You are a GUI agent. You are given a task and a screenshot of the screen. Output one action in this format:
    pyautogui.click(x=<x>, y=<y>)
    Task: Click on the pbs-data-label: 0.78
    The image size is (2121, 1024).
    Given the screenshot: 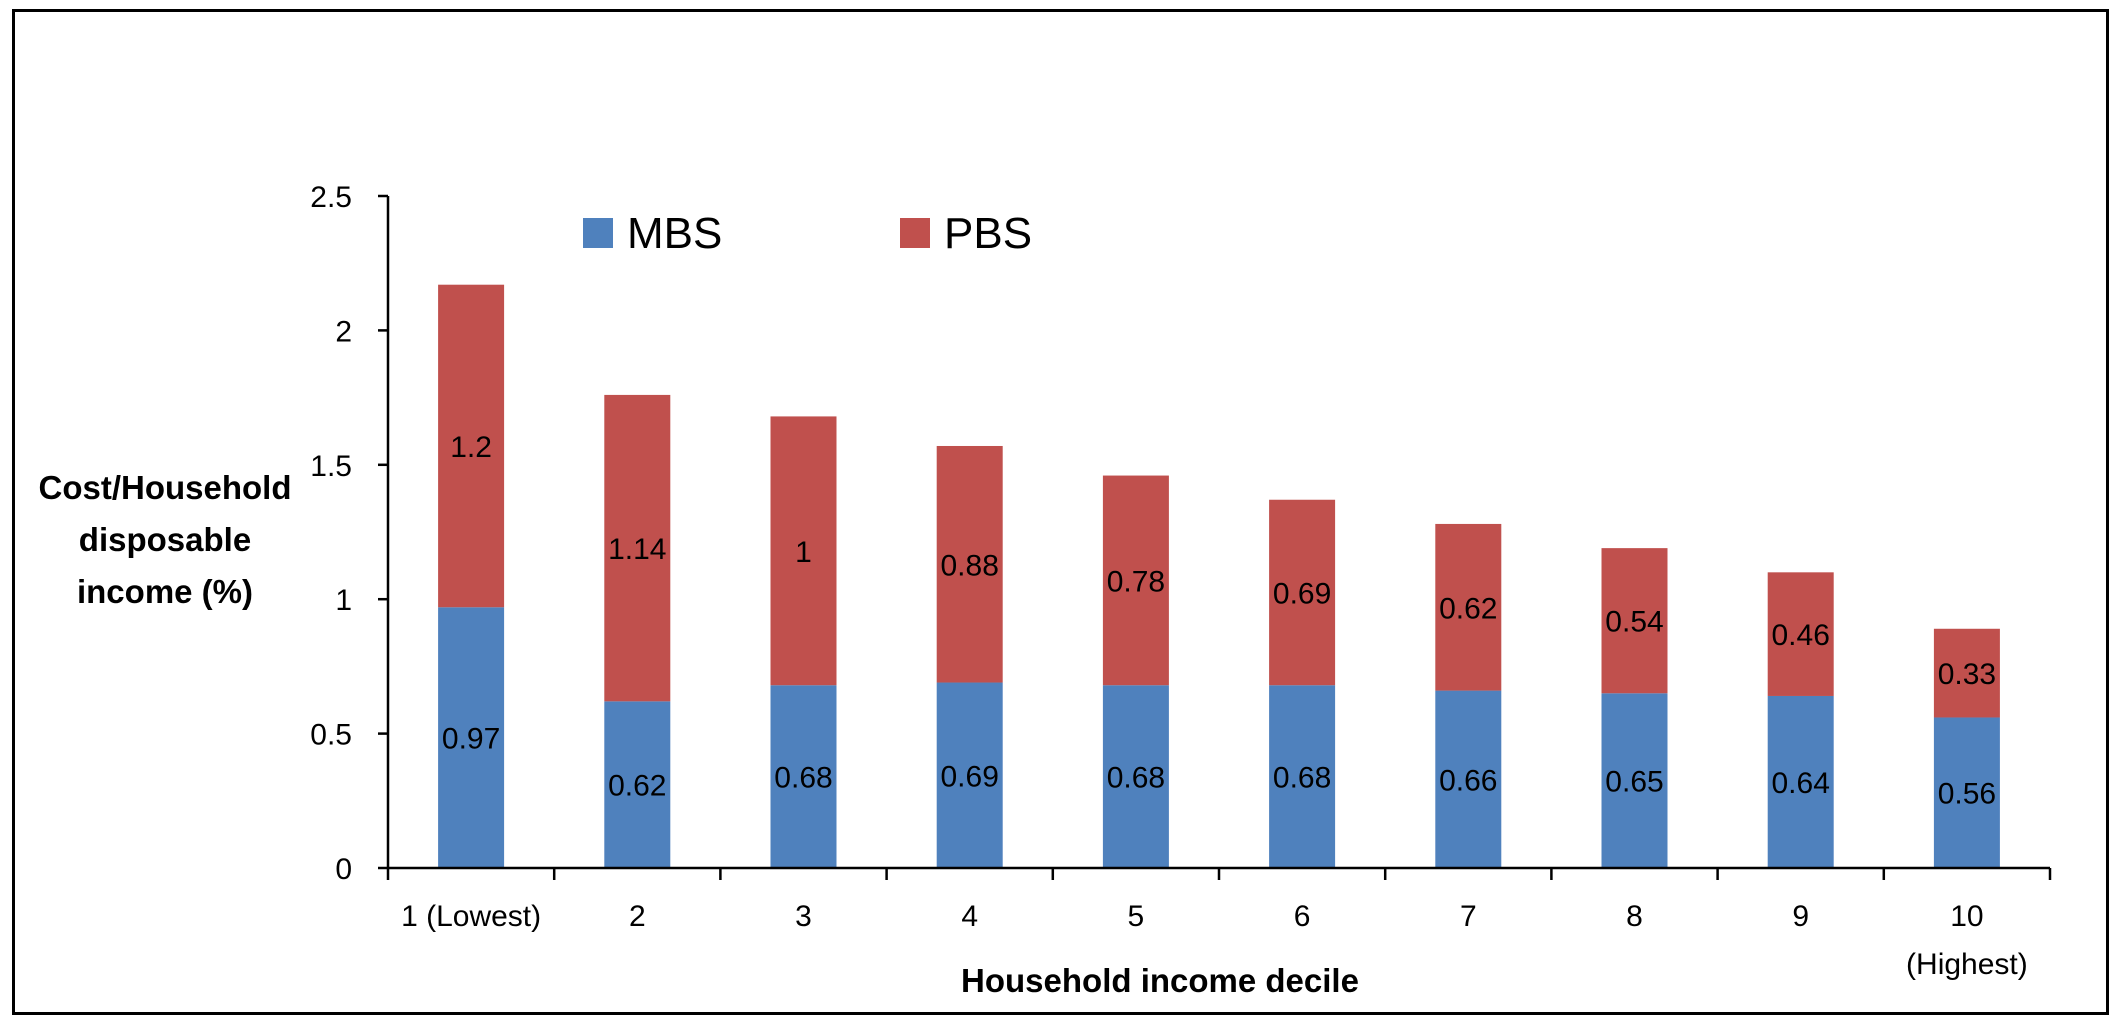 What is the action you would take?
    pyautogui.click(x=1136, y=581)
    